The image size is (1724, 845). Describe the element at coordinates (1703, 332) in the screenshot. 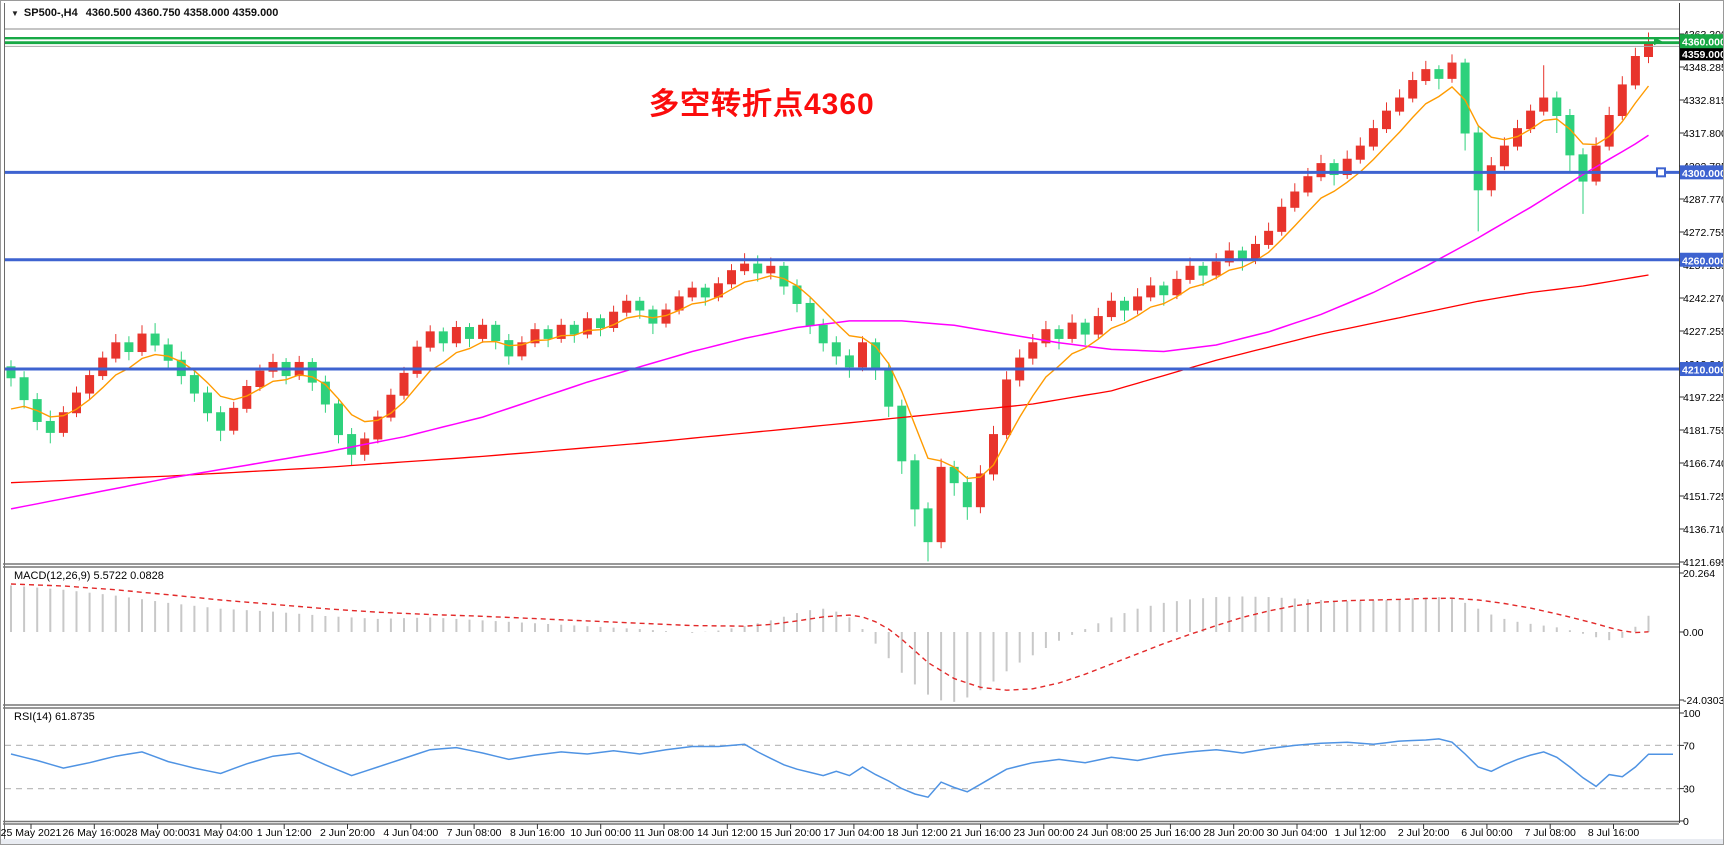

I see `svg-text: 4227.255` at that location.